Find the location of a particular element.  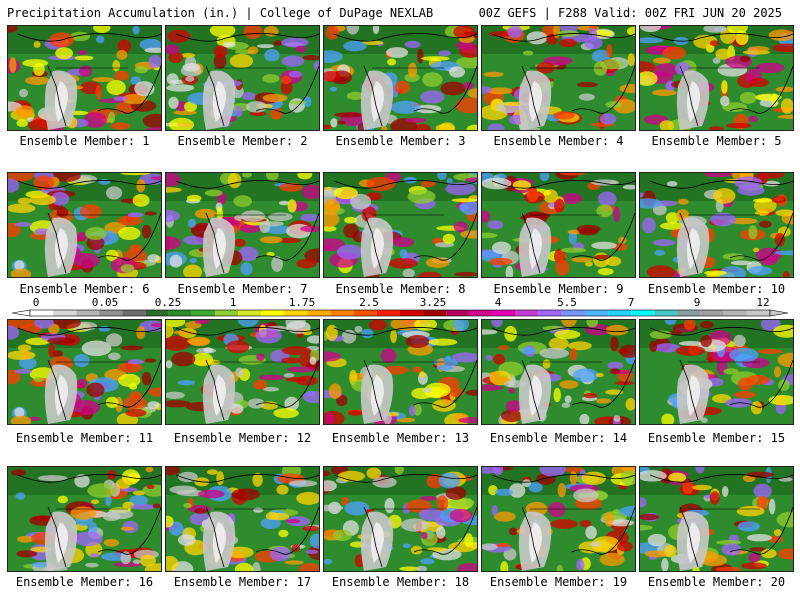

colorbar-tick-label: 0.25 is located at coordinates (168, 302).